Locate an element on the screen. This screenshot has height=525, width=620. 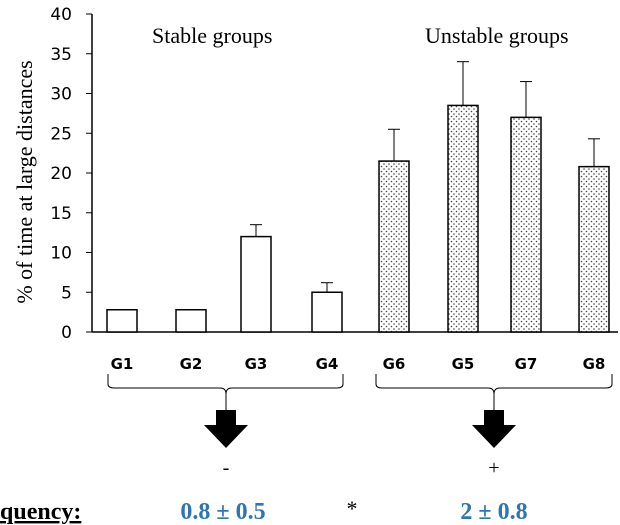
y-axis-label: % of time at large distances is located at coordinates (24, 181).